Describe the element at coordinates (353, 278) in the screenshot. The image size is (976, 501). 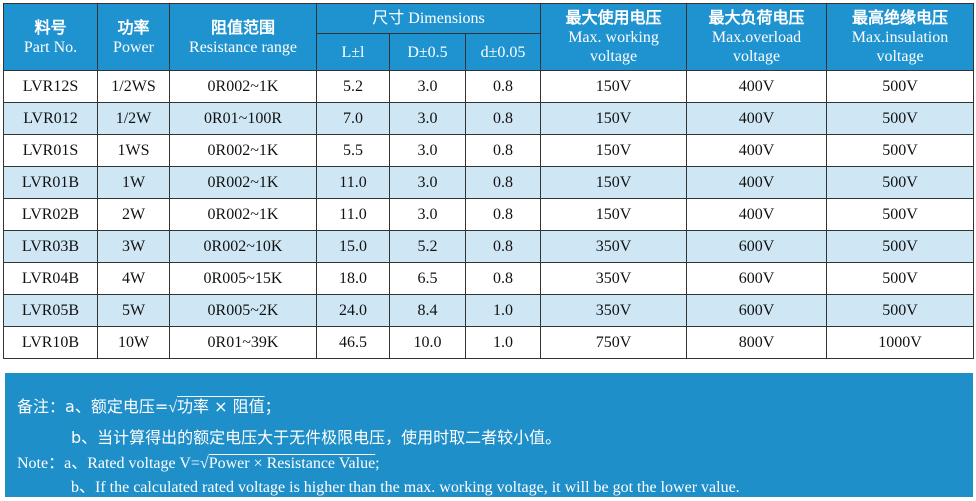
I see `table-cell: 18.0` at that location.